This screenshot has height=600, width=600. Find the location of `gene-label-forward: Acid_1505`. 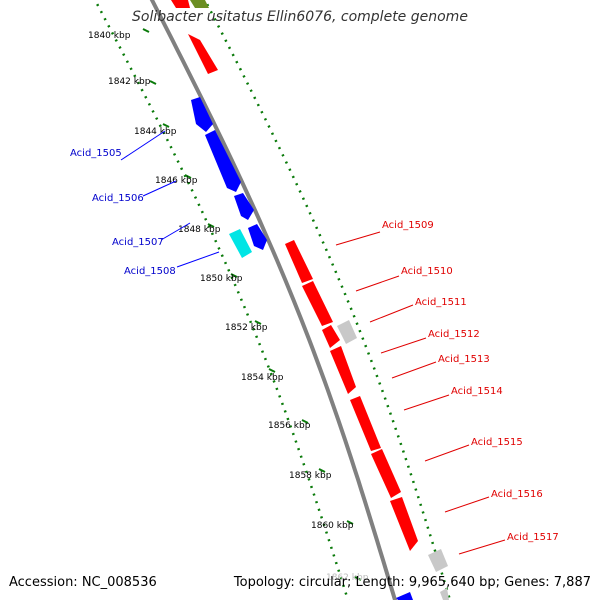

gene-label-forward: Acid_1505 is located at coordinates (96, 153).